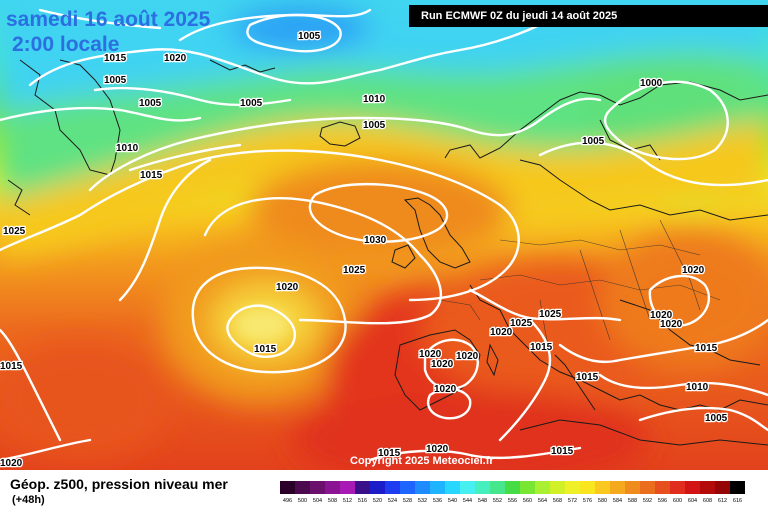  I want to click on colour-scale-label: 584, so click(617, 500).